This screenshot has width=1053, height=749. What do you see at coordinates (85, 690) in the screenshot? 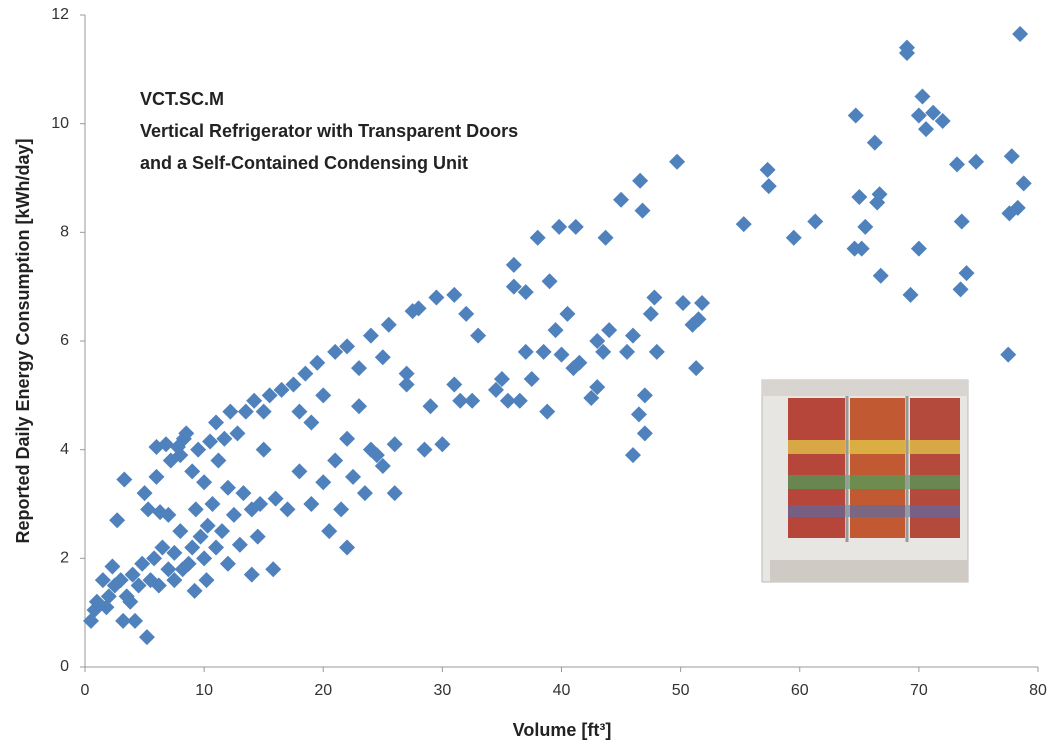
I see `x-tick-label: 0` at bounding box center [85, 690].